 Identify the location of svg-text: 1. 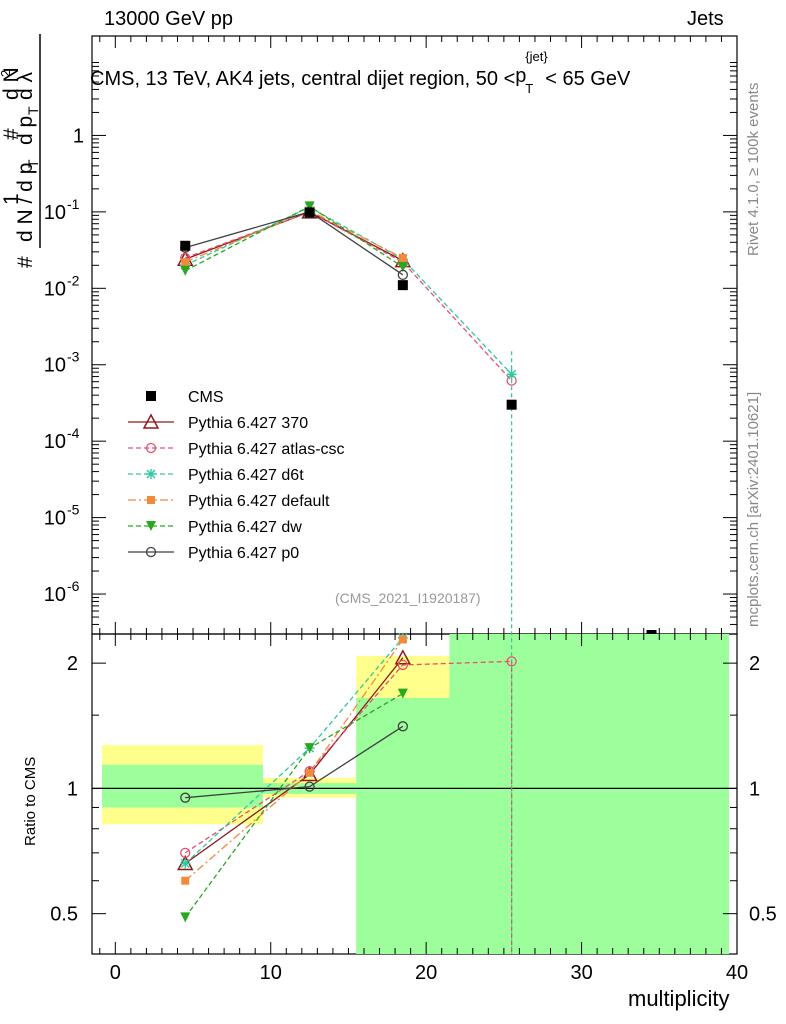
(11, 199).